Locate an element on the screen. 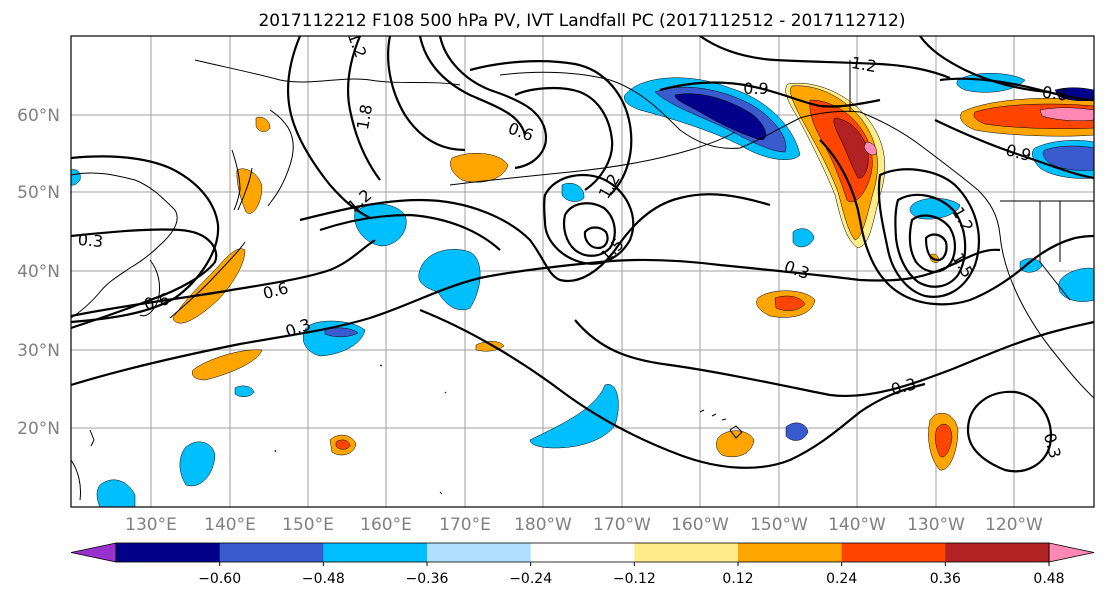 Image resolution: width=1105 pixels, height=601 pixels. pv-negative-blob-coast-35n is located at coordinates (1076, 284).